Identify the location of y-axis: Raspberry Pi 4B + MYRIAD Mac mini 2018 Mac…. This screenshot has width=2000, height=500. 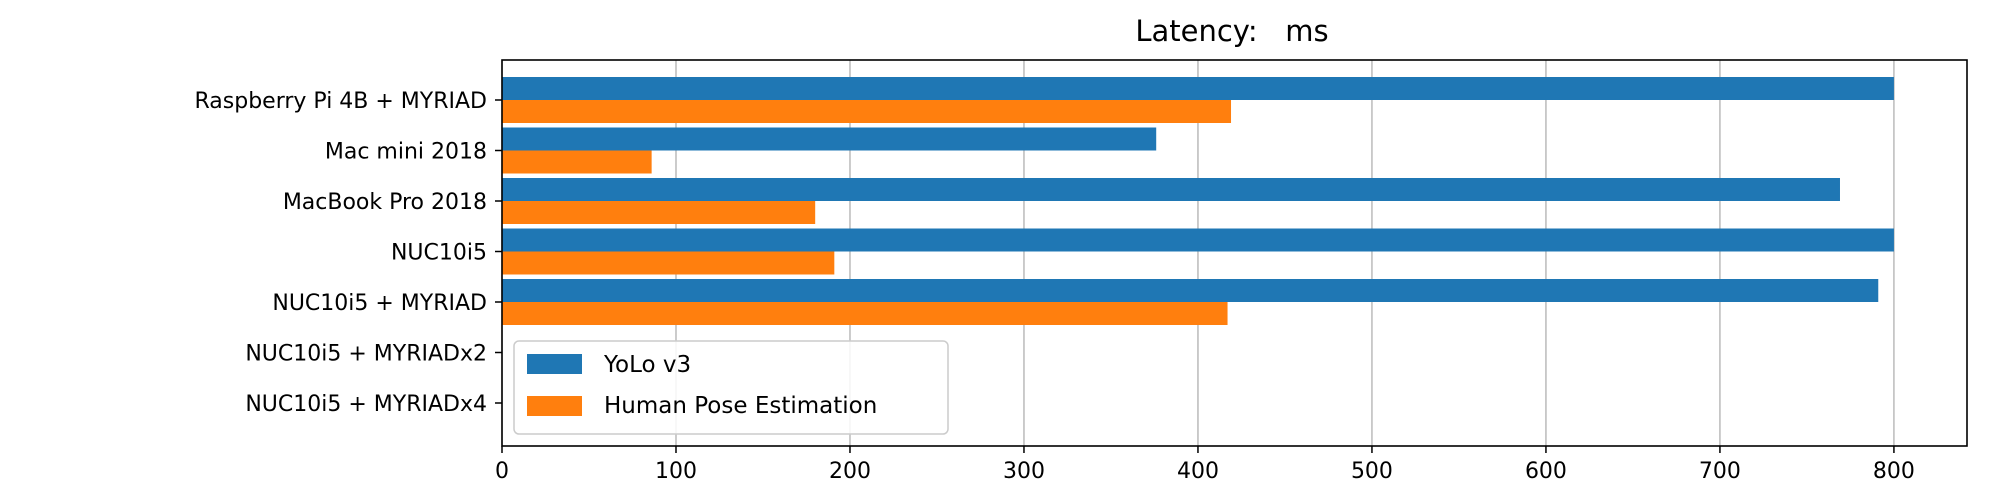
(348, 253).